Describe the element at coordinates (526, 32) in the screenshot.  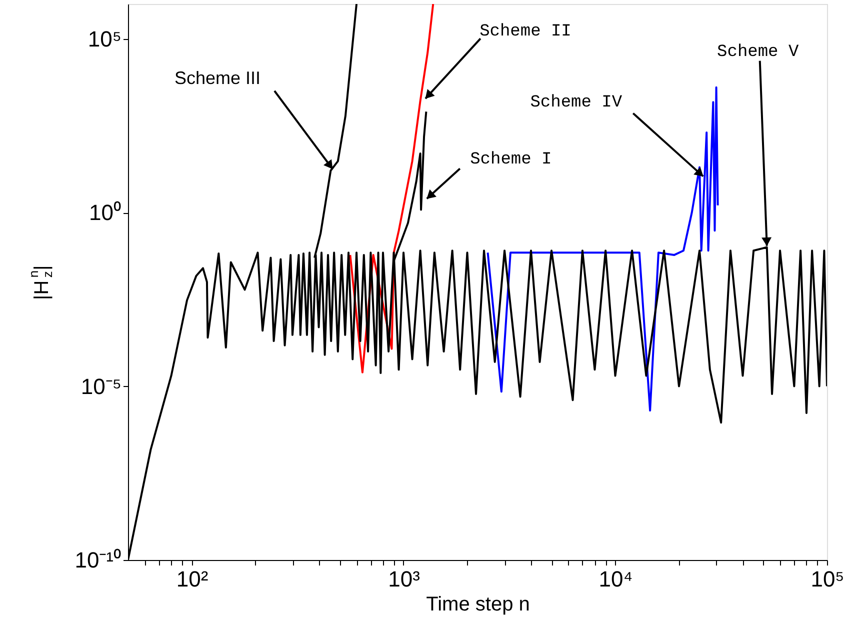
I see `annotation: Scheme II` at that location.